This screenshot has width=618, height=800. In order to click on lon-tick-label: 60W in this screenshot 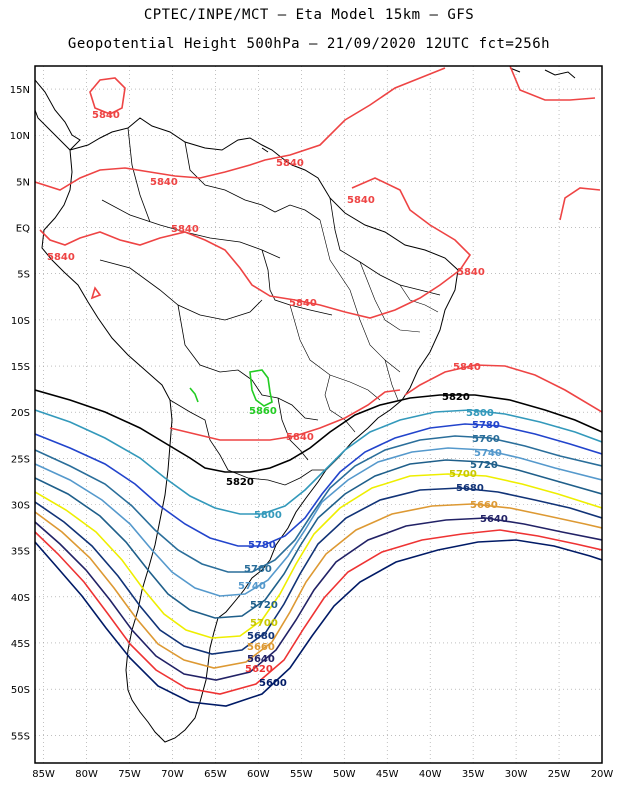, I will do `click(258, 774)`.